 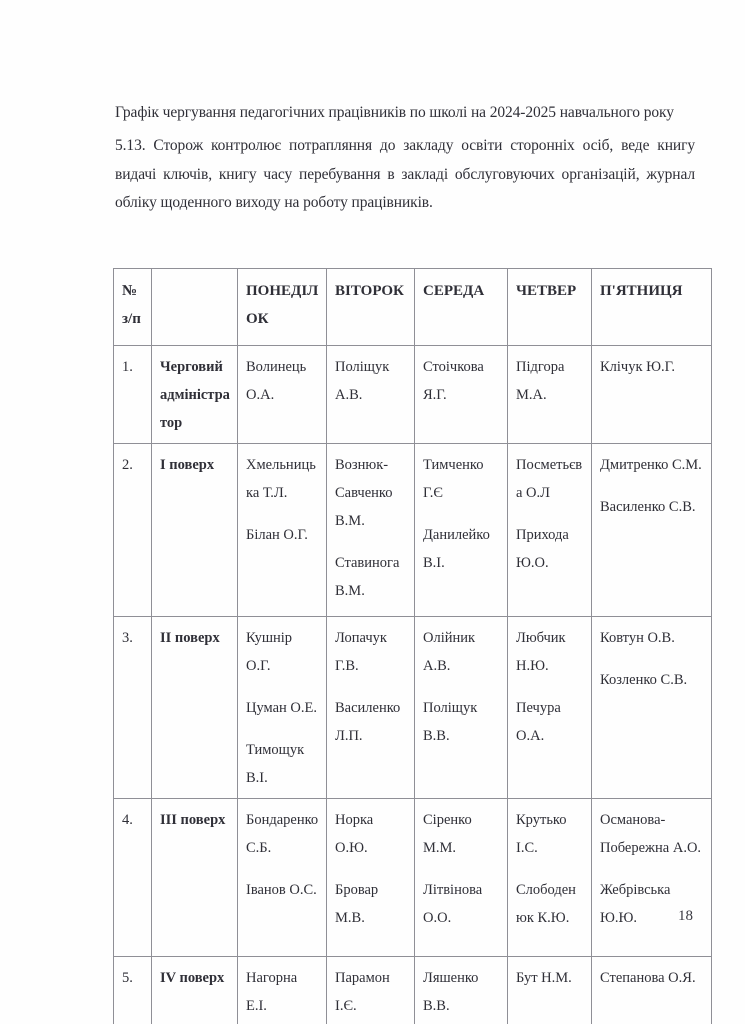 I want to click on header-cell-thursday: ЧЕТВЕР, so click(x=549, y=307).